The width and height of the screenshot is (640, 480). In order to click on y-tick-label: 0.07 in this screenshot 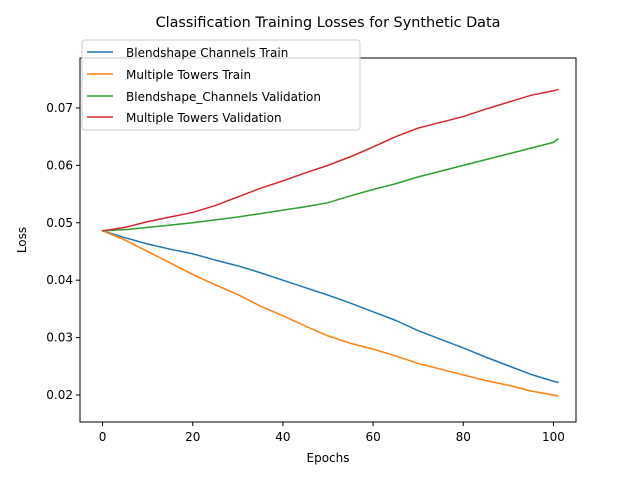, I will do `click(59, 108)`.